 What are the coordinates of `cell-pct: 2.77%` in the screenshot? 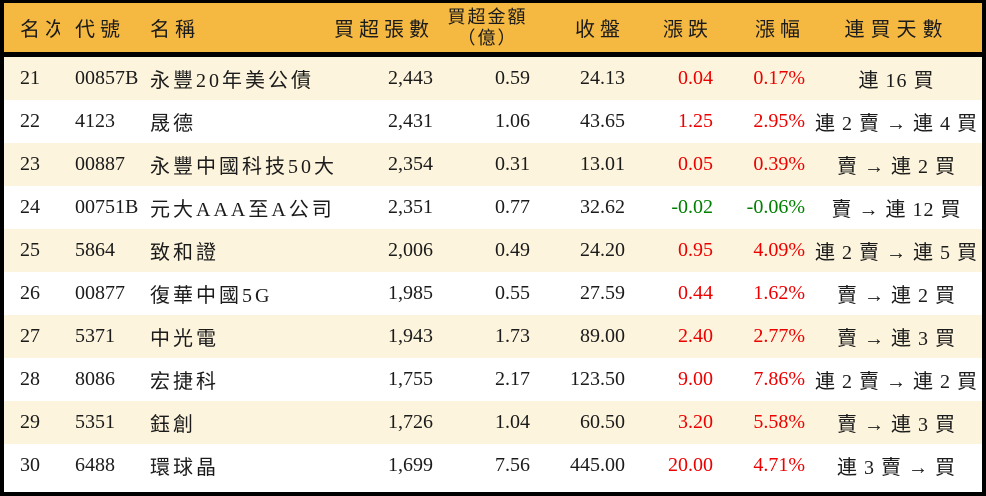 It's located at (779, 336).